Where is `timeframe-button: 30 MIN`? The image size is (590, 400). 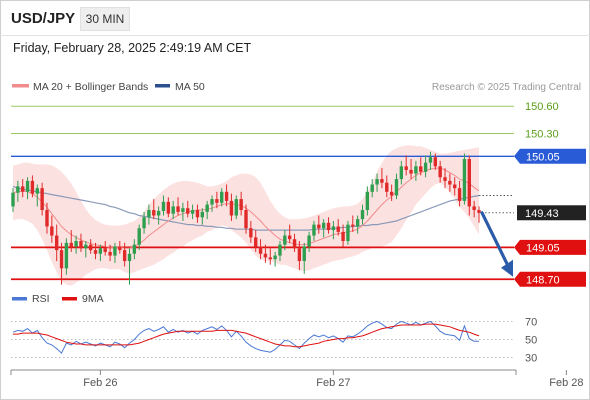 timeframe-button: 30 MIN is located at coordinates (105, 19).